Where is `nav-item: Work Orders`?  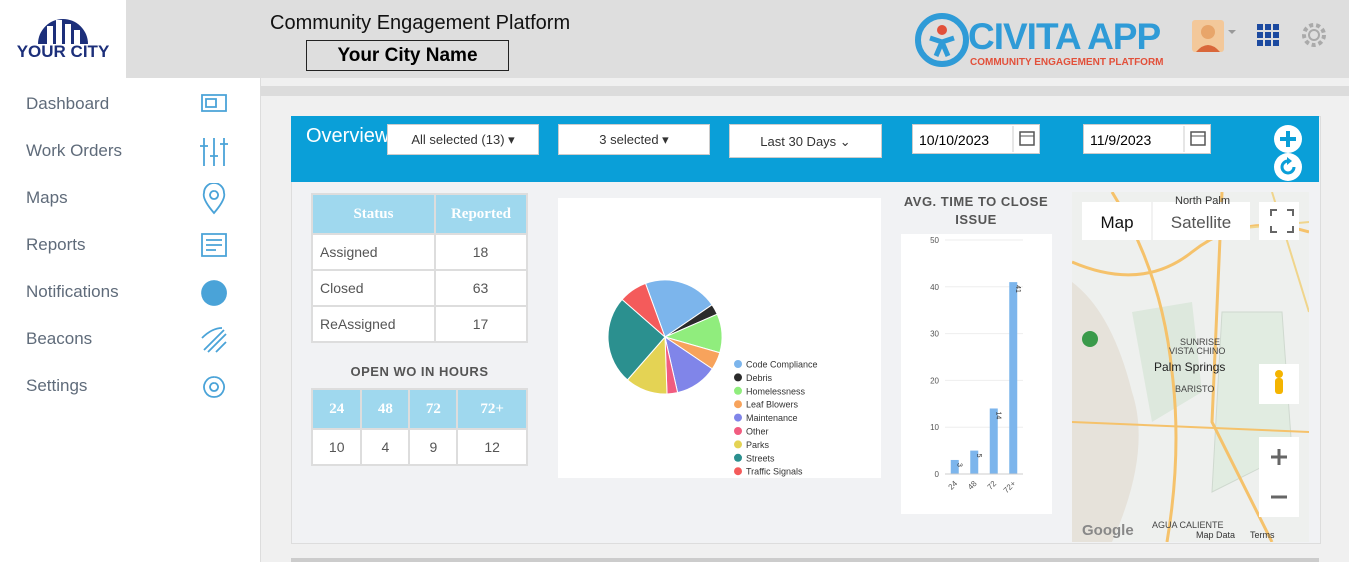
nav-item: Work Orders is located at coordinates (74, 150).